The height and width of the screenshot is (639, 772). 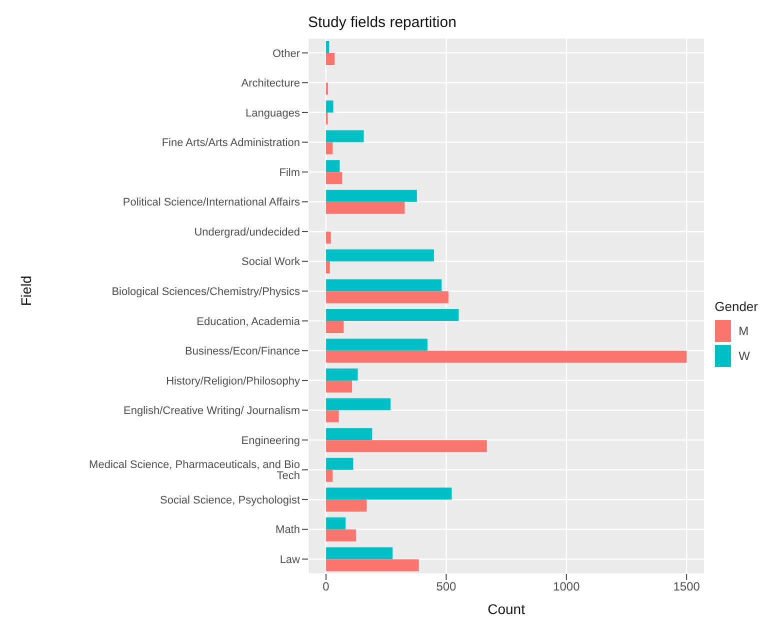 What do you see at coordinates (744, 355) in the screenshot?
I see `legend-label: W` at bounding box center [744, 355].